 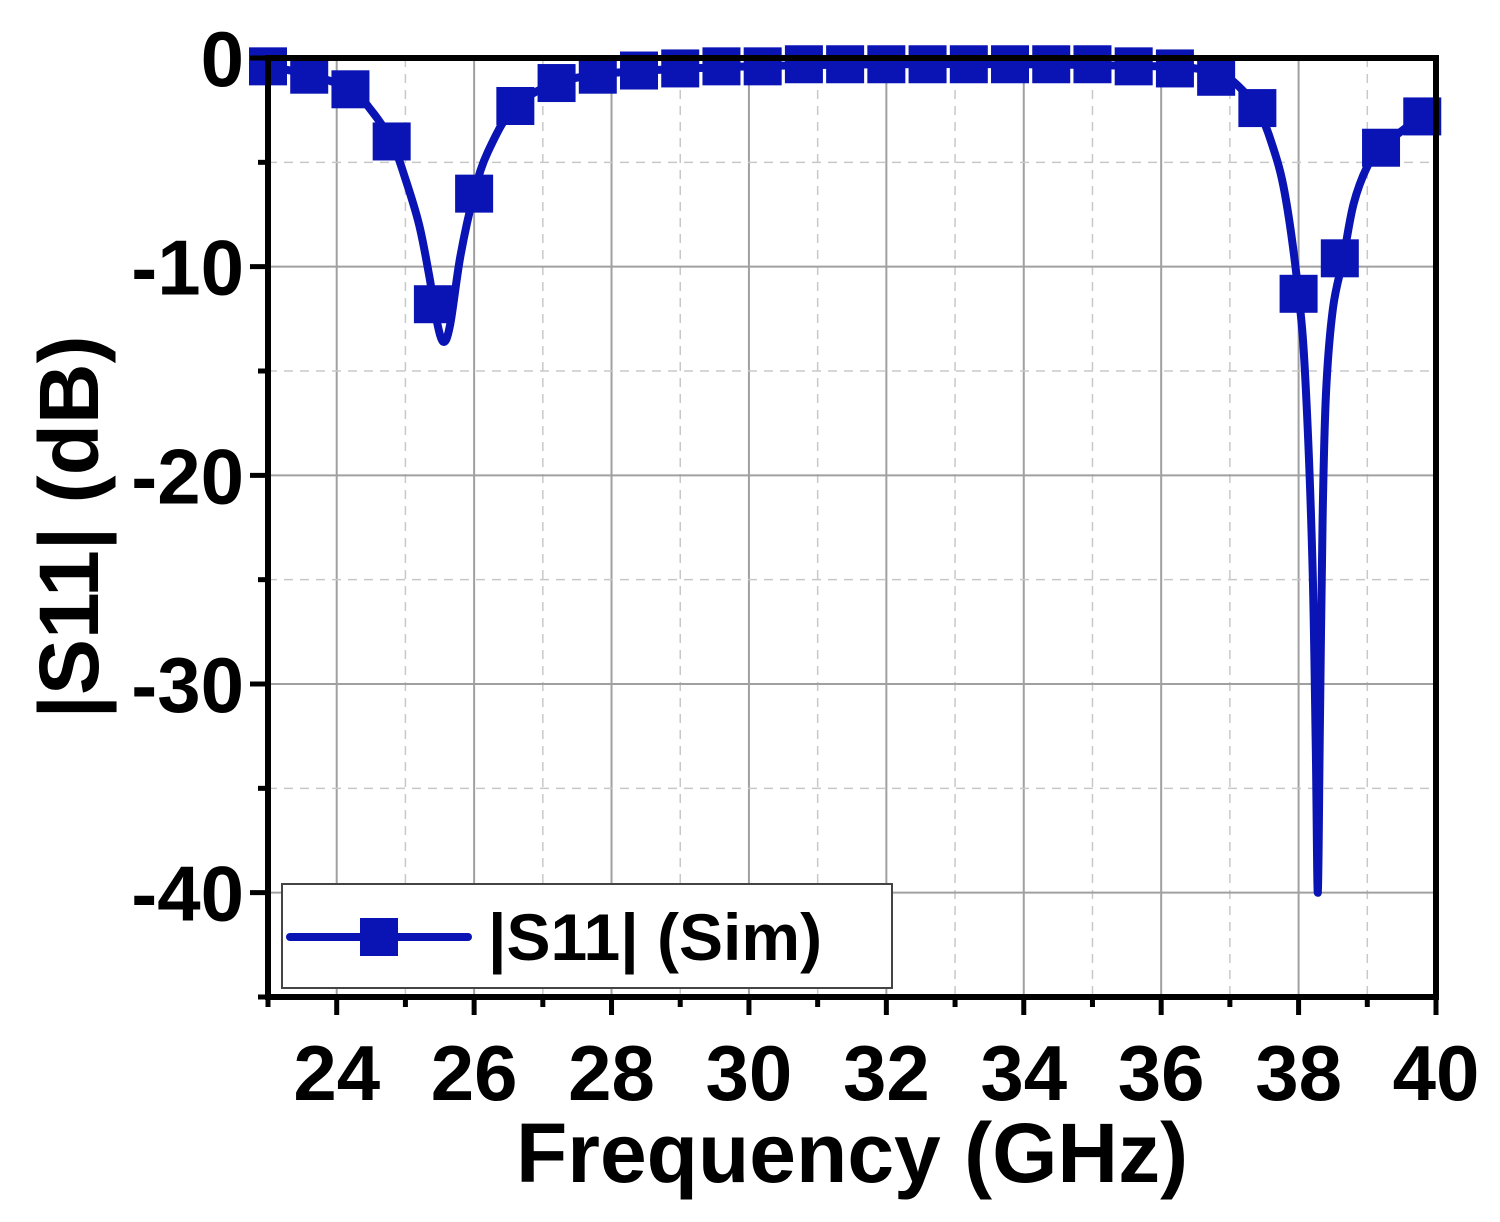 I want to click on legend: |S11| (Sim), so click(x=587, y=936).